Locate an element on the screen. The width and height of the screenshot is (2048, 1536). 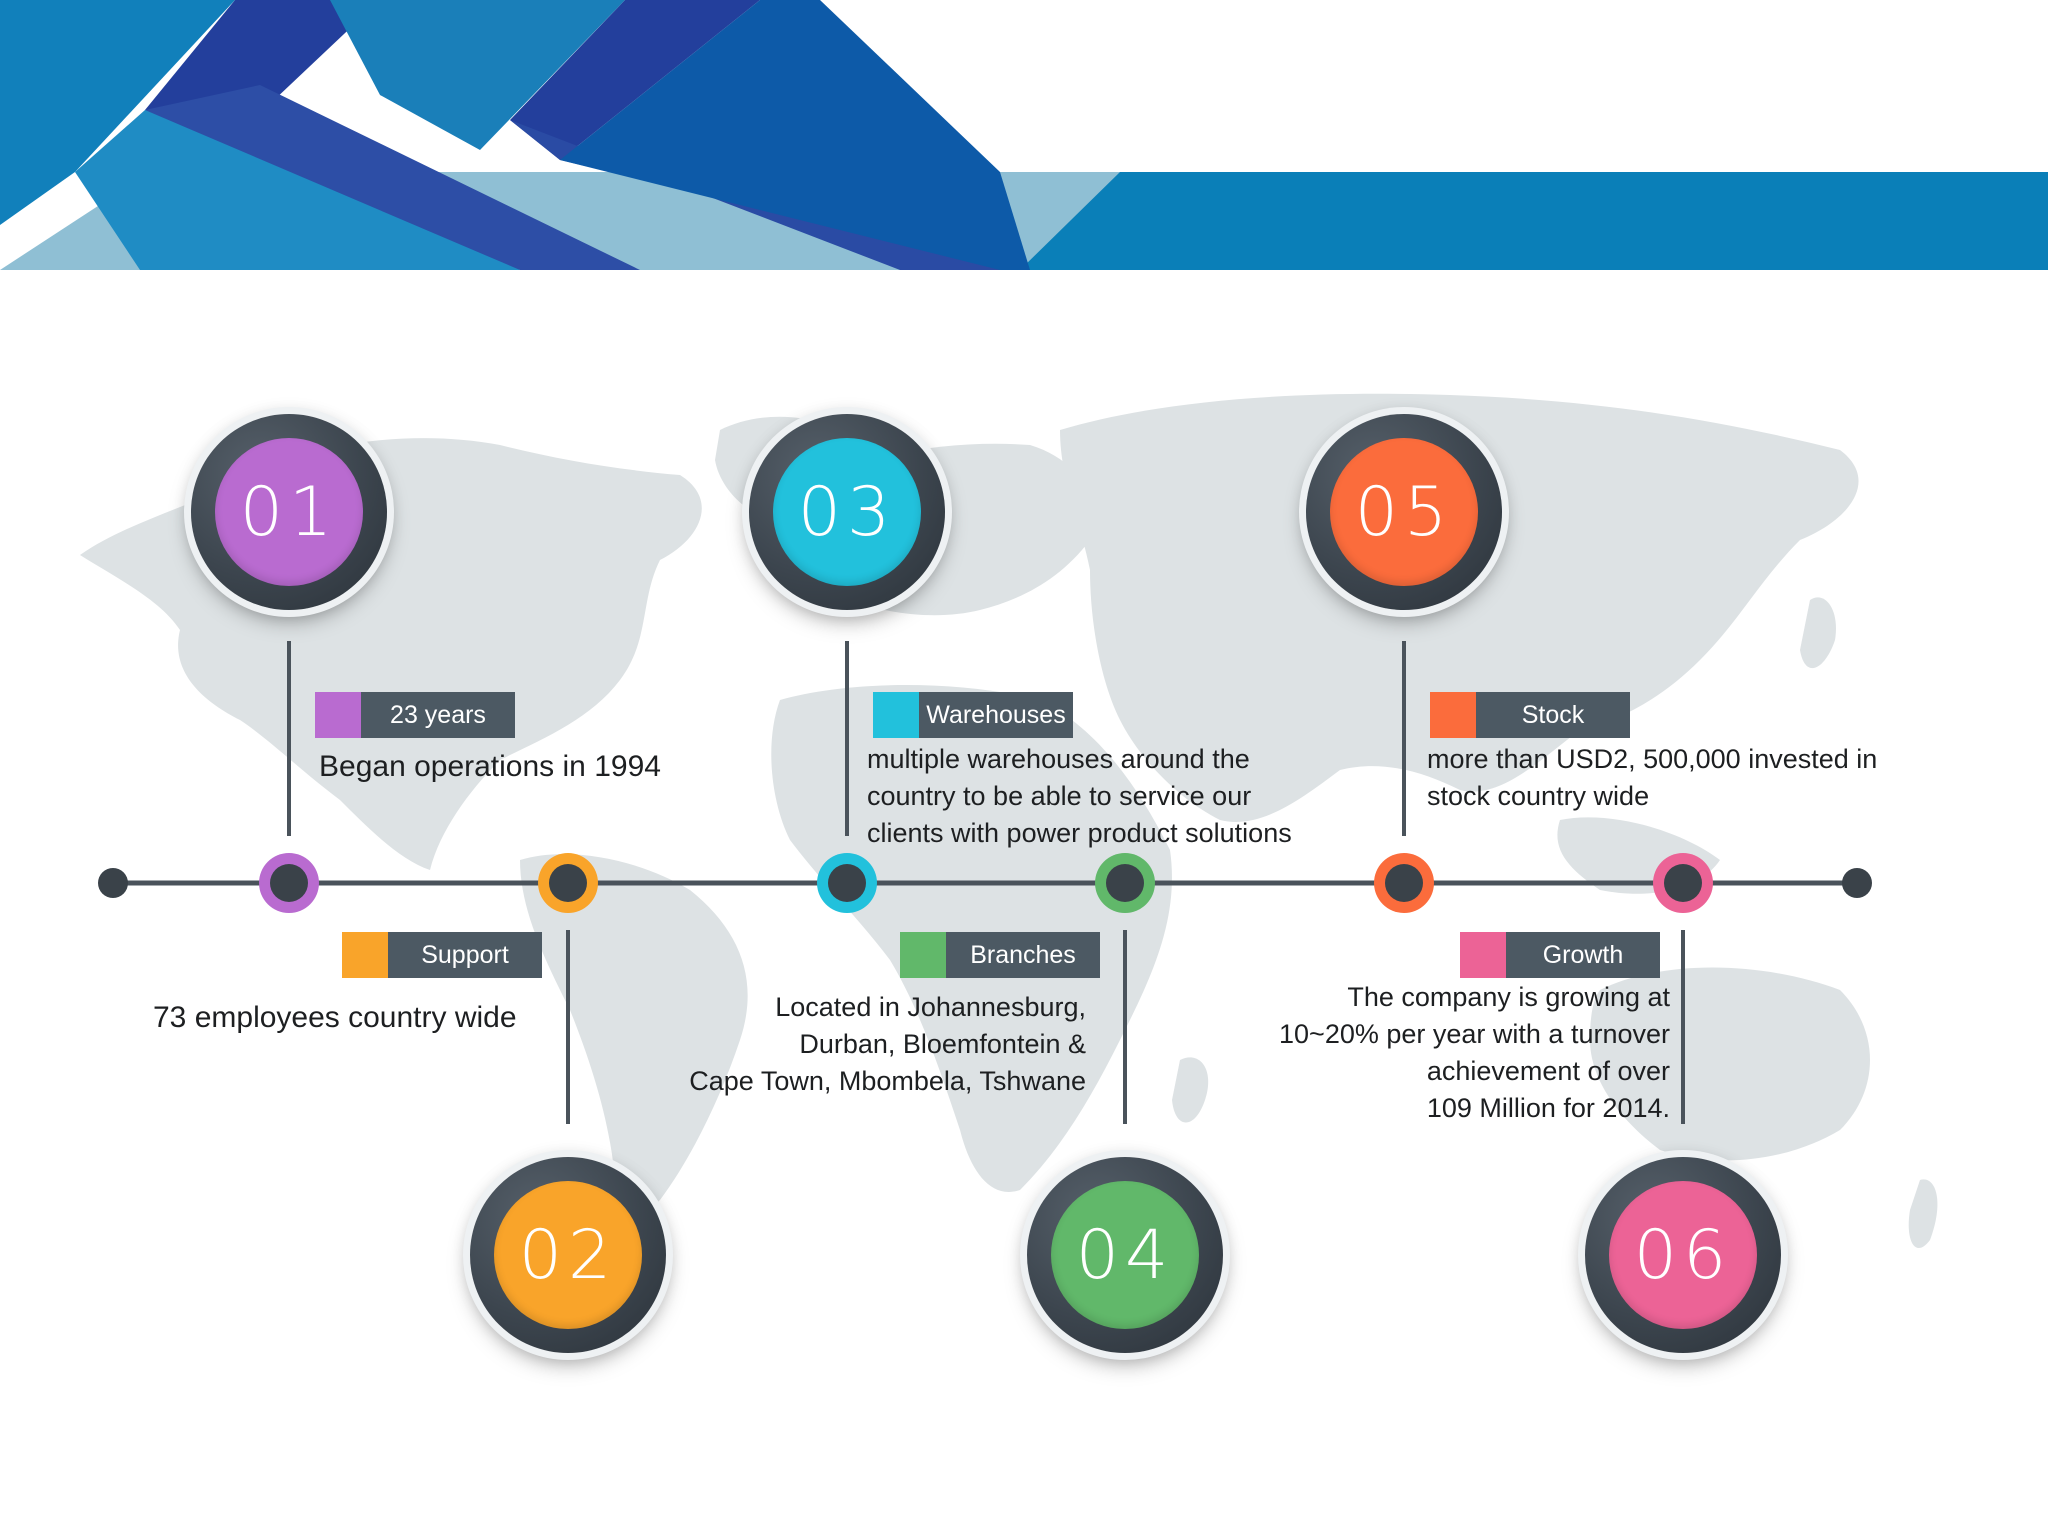
milestone-tag-label-02: Support is located at coordinates (465, 954).